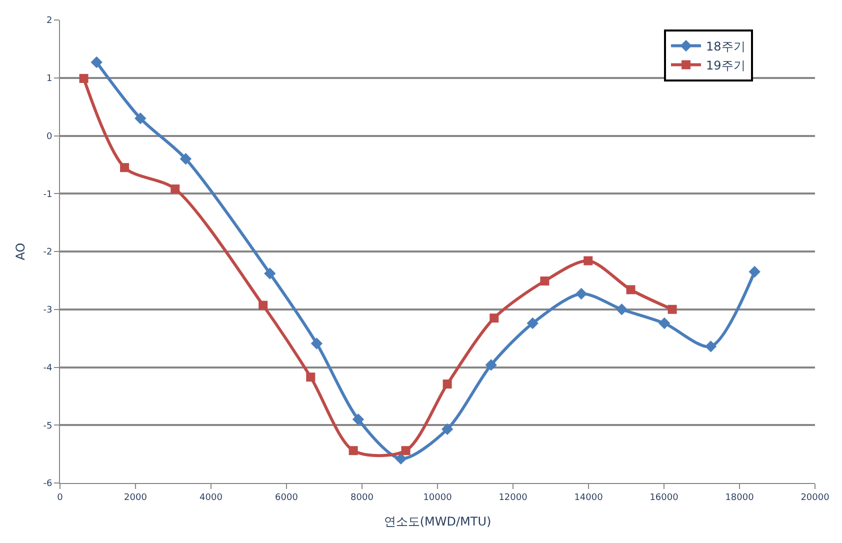 Image resolution: width=842 pixels, height=543 pixels. Describe the element at coordinates (49, 137) in the screenshot. I see `y-tick-label: 0` at that location.